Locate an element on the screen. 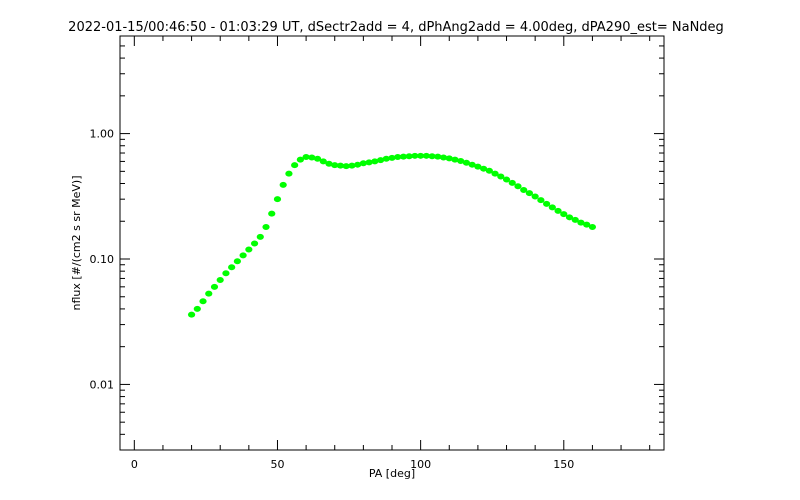 This screenshot has height=500, width=800. y-tick-label: 1.00 is located at coordinates (102, 134).